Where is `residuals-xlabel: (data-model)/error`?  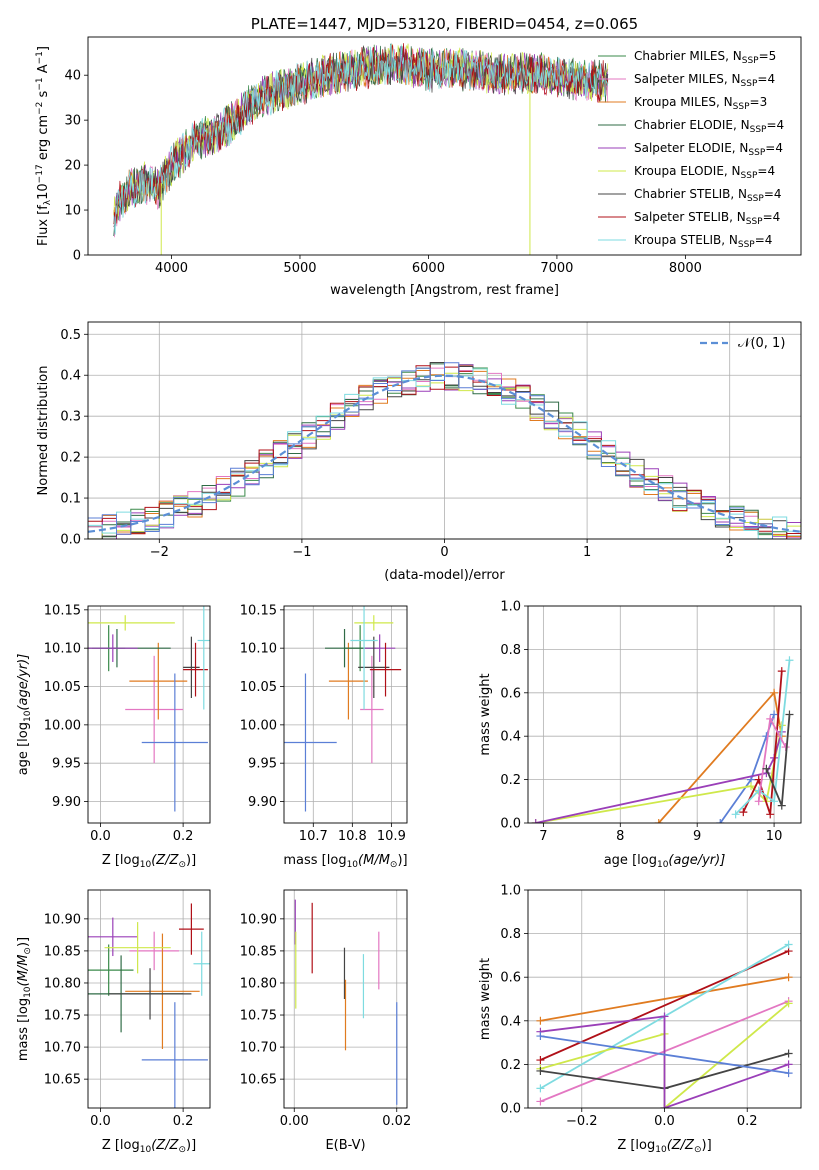
residuals-xlabel: (data-model)/error is located at coordinates (444, 575).